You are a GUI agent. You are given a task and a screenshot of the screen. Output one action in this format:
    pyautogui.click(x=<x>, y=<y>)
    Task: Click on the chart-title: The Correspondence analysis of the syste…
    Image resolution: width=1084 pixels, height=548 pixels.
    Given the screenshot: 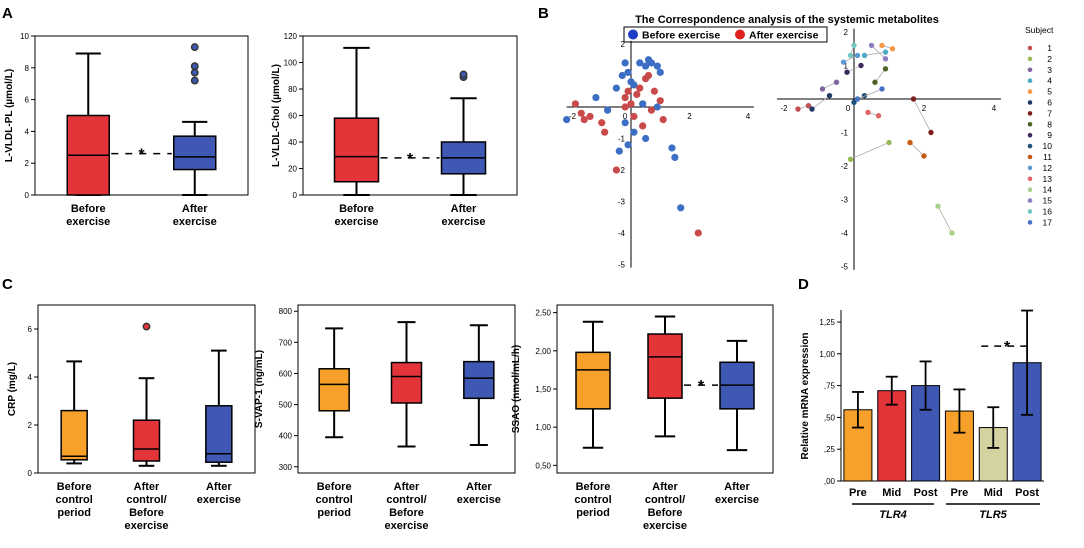 What is the action you would take?
    pyautogui.click(x=787, y=20)
    